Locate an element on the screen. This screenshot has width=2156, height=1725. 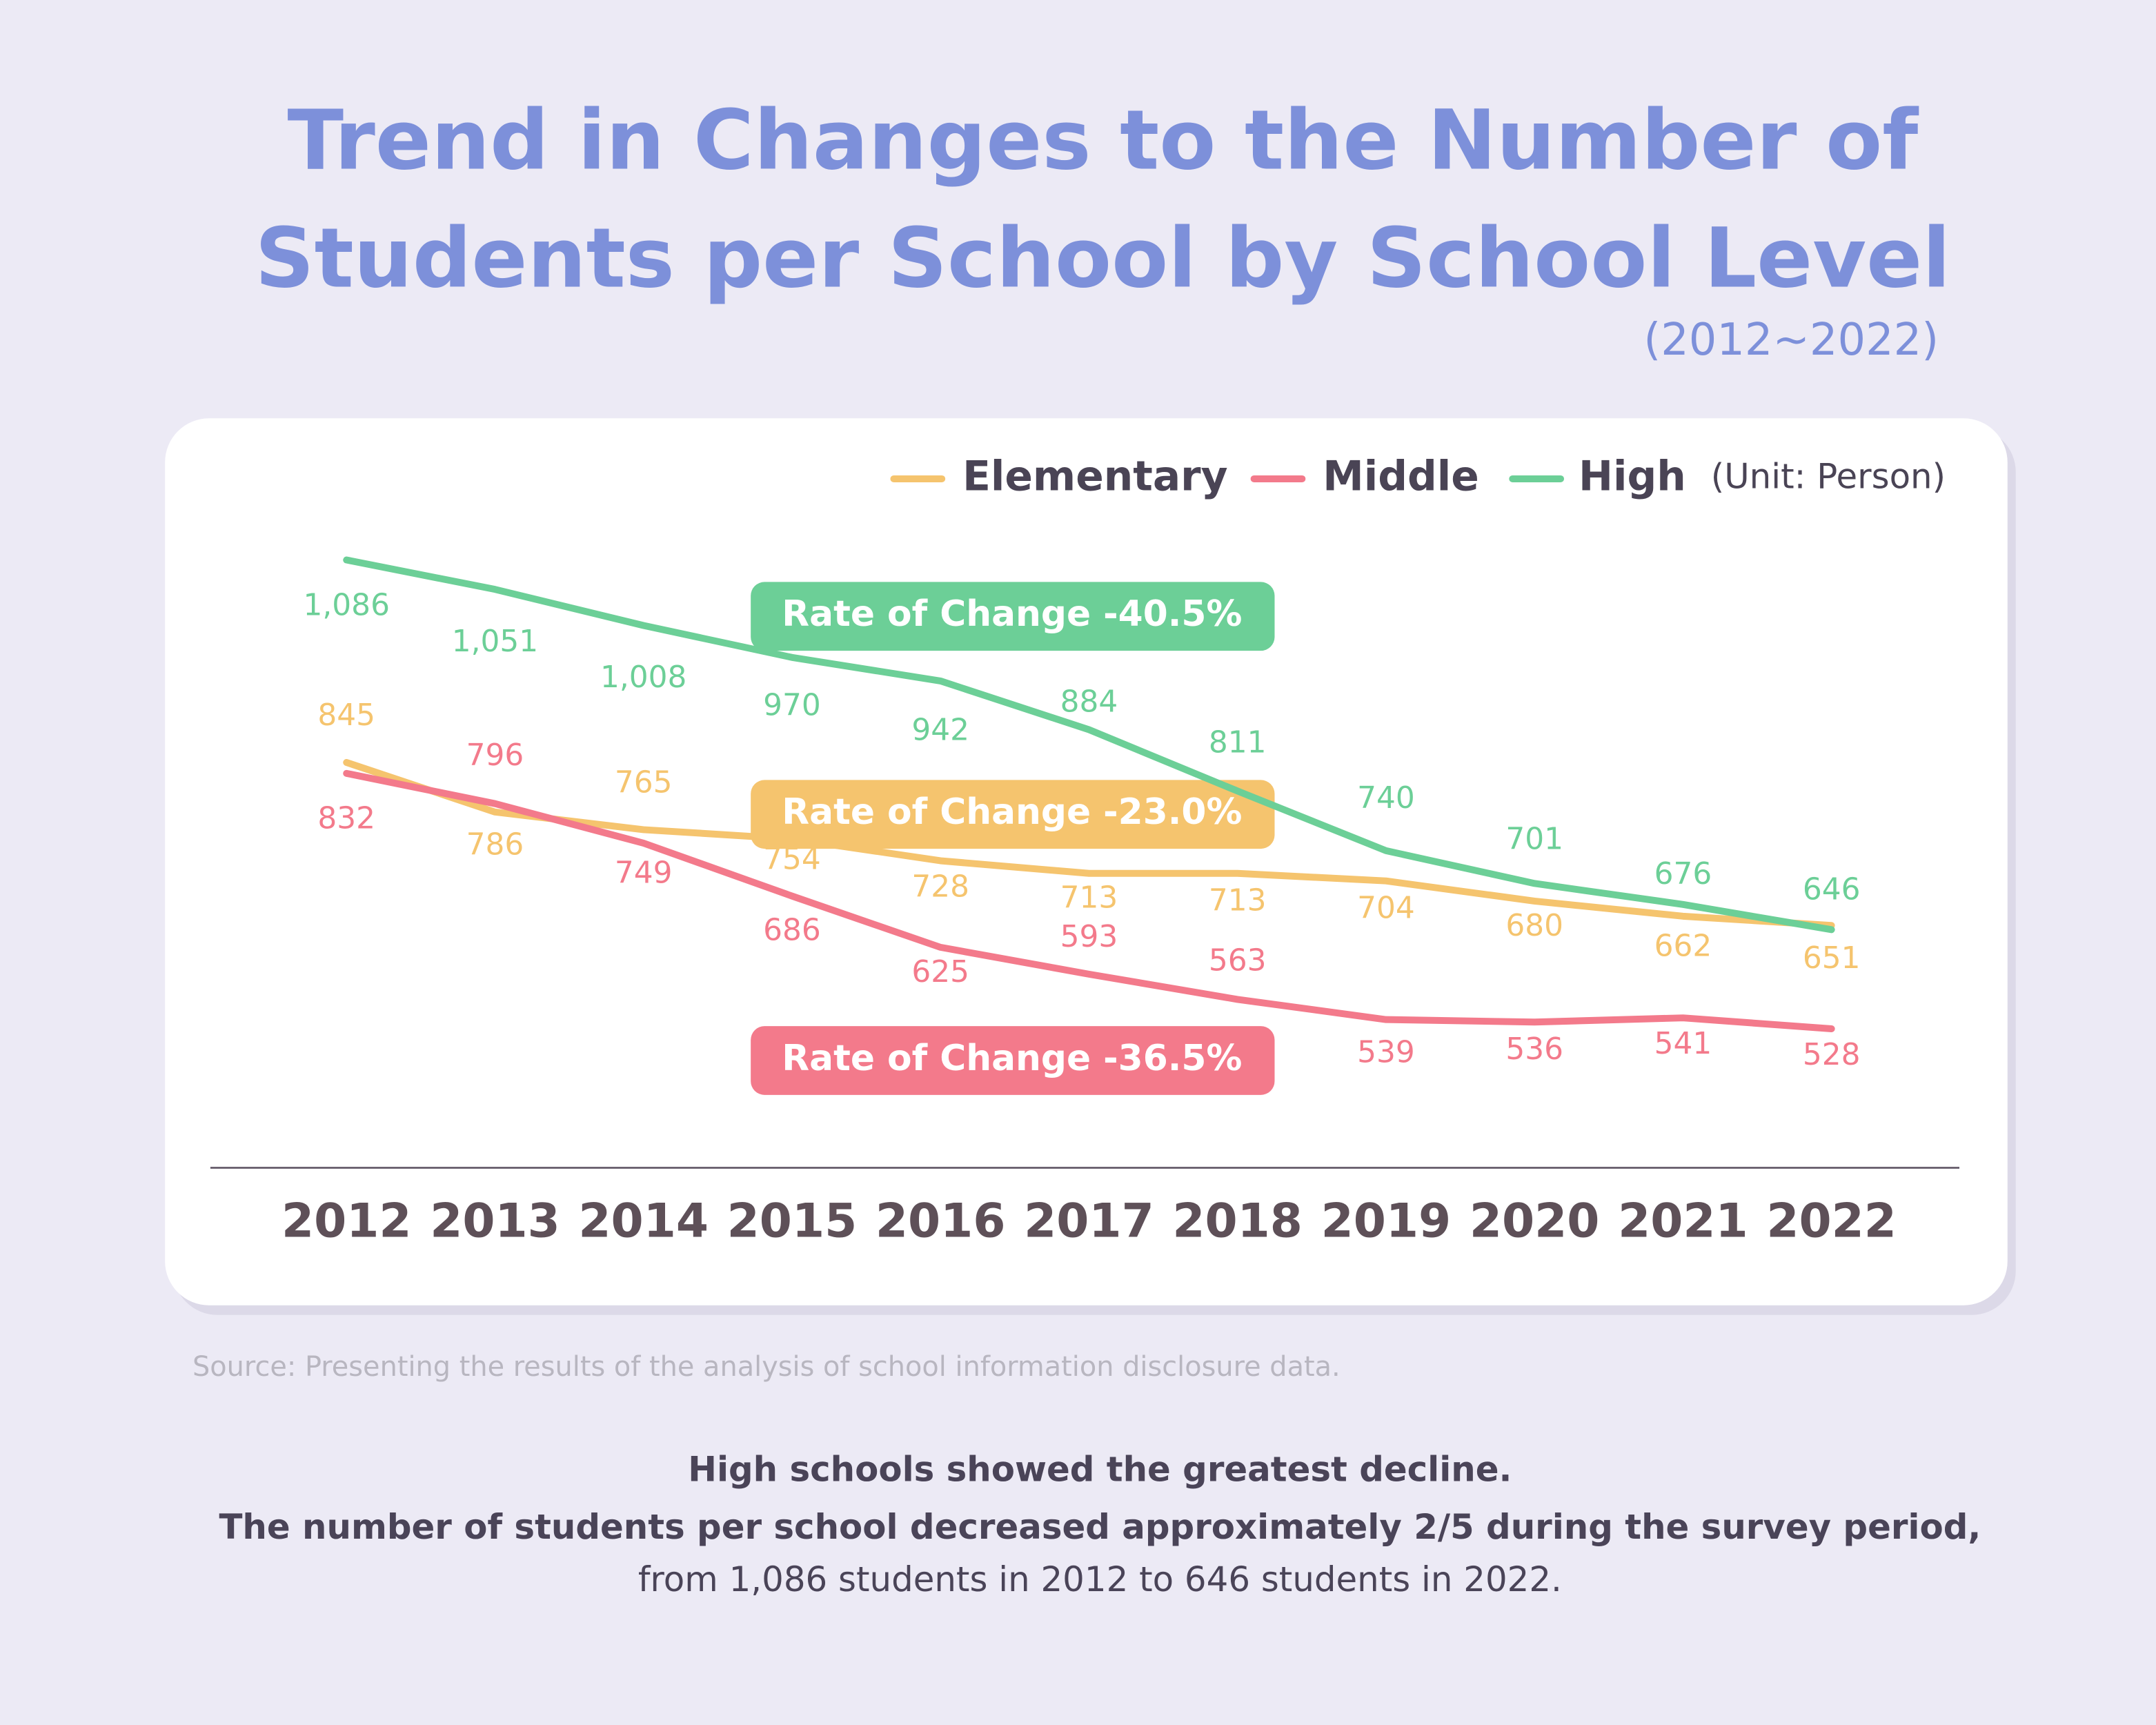
data-label: 541 is located at coordinates (1683, 1043).